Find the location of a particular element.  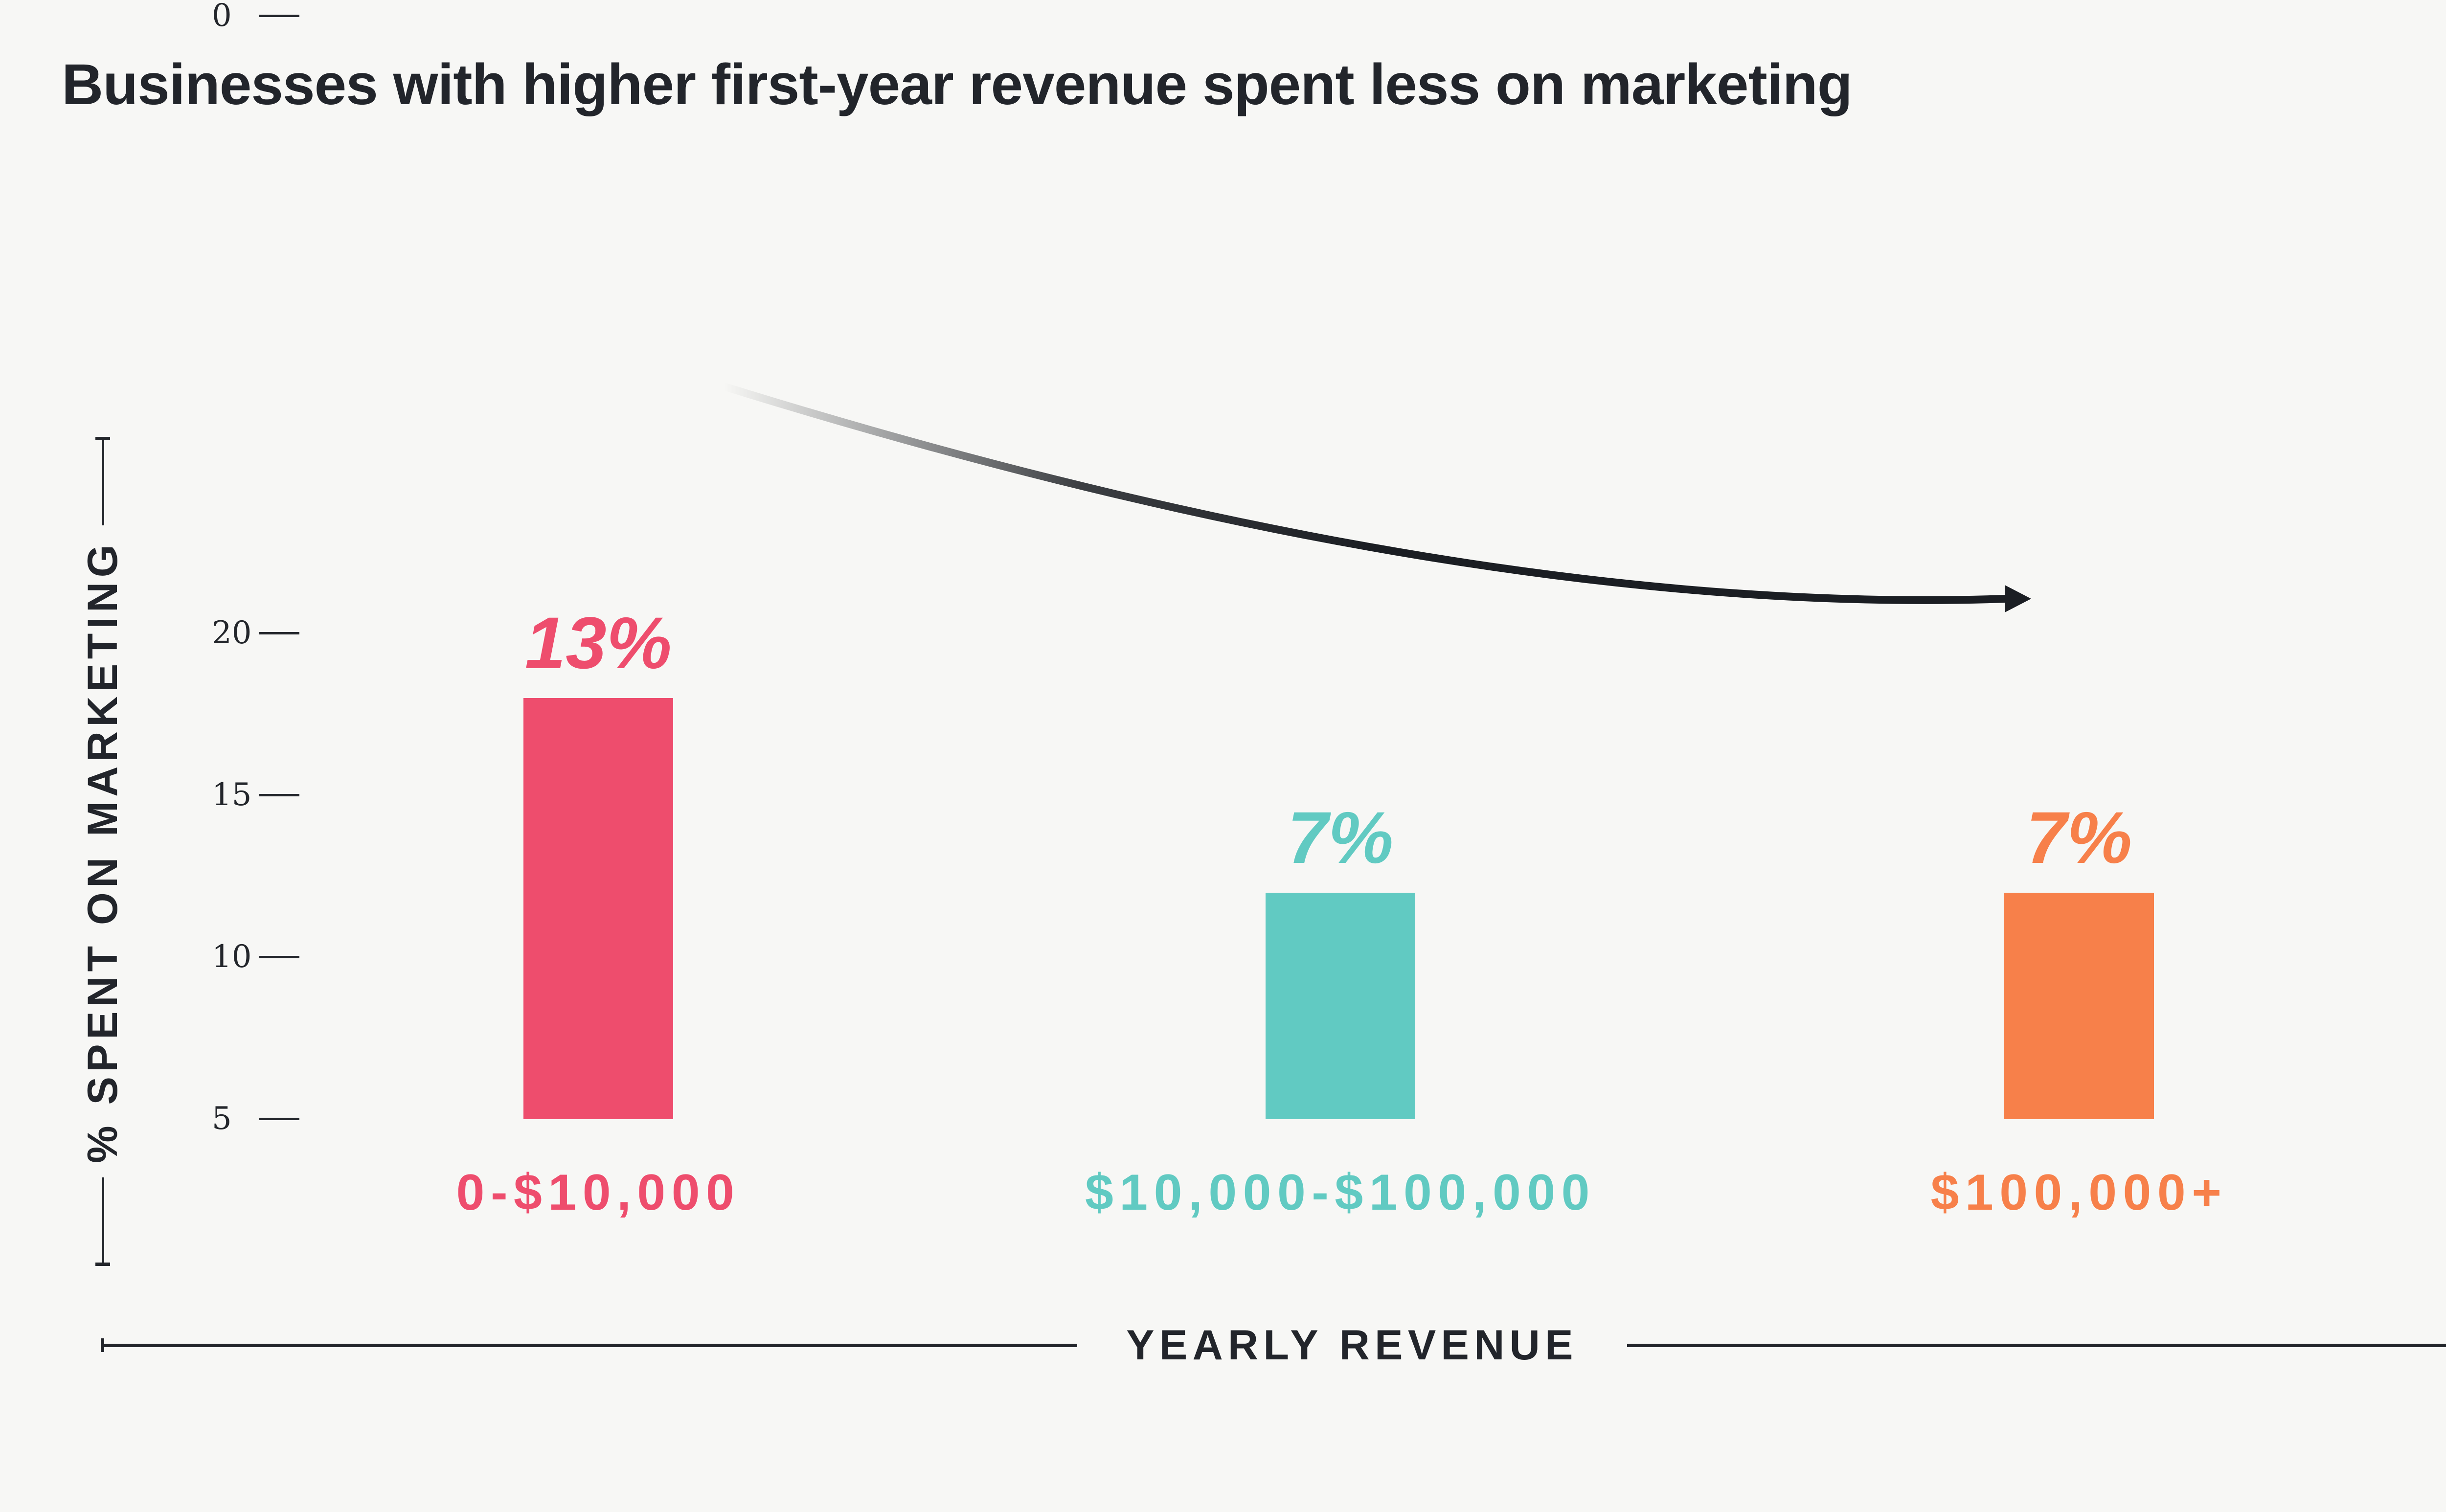

tick-row-15: 15 is located at coordinates (276, 795).